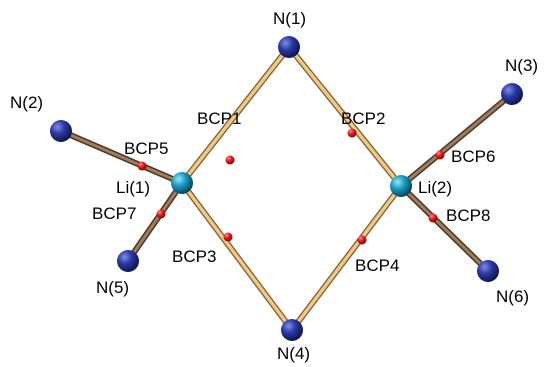  I want to click on bcp6-point, so click(440, 155).